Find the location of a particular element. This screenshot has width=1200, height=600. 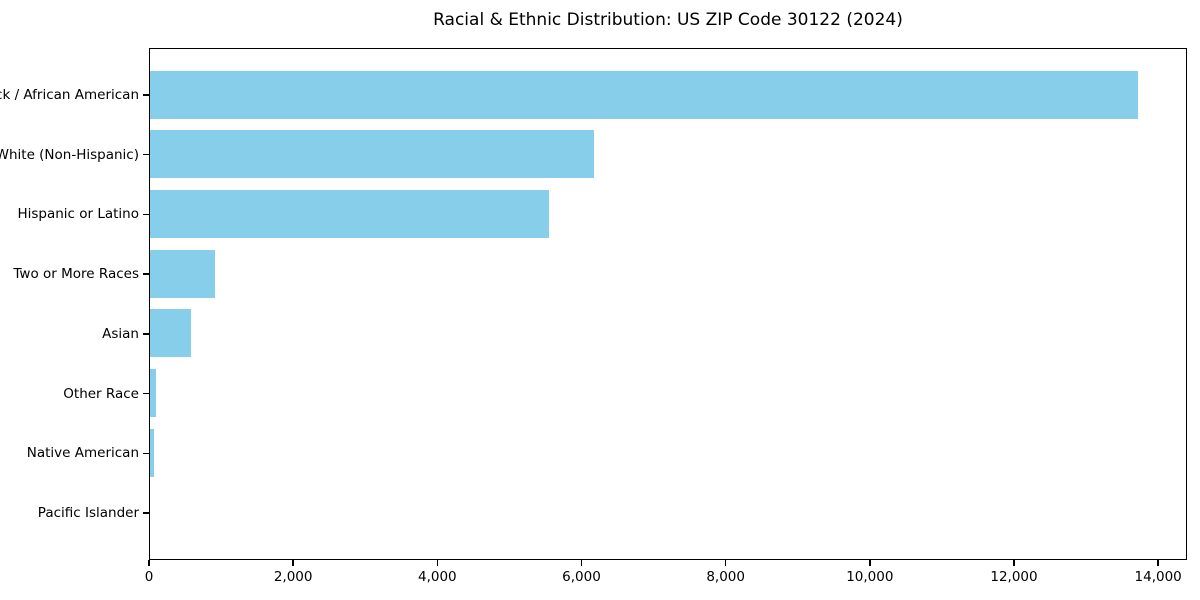

bar-native-american is located at coordinates (152, 452).